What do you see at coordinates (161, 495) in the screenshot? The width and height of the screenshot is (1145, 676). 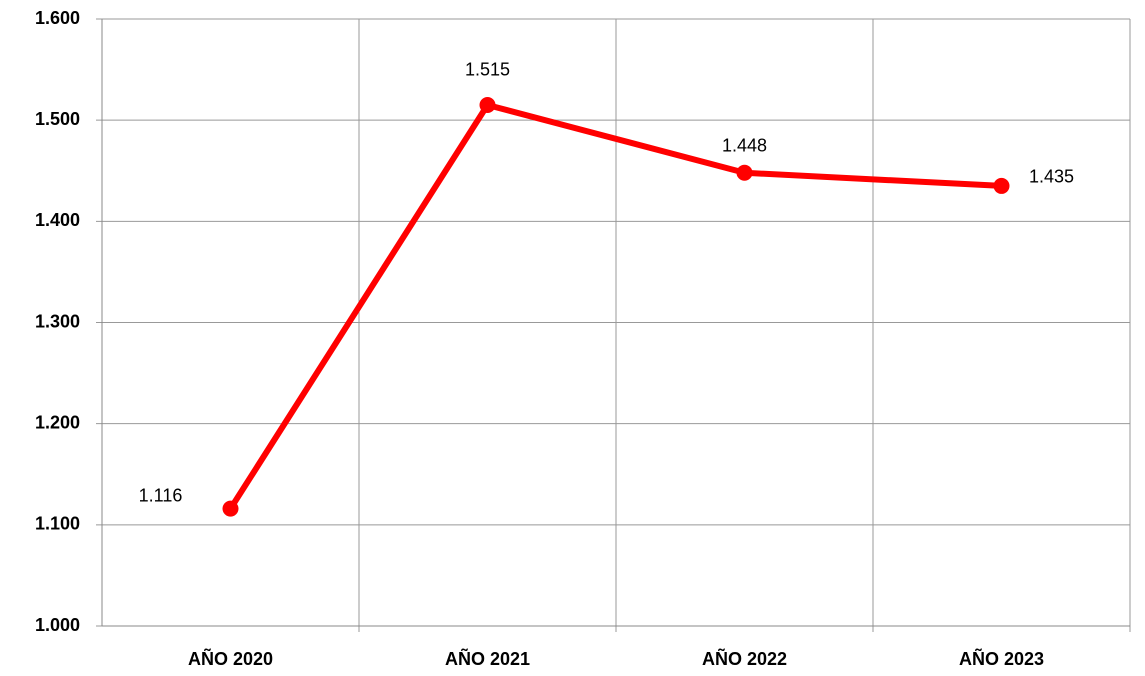 I see `data-label: 1.116` at bounding box center [161, 495].